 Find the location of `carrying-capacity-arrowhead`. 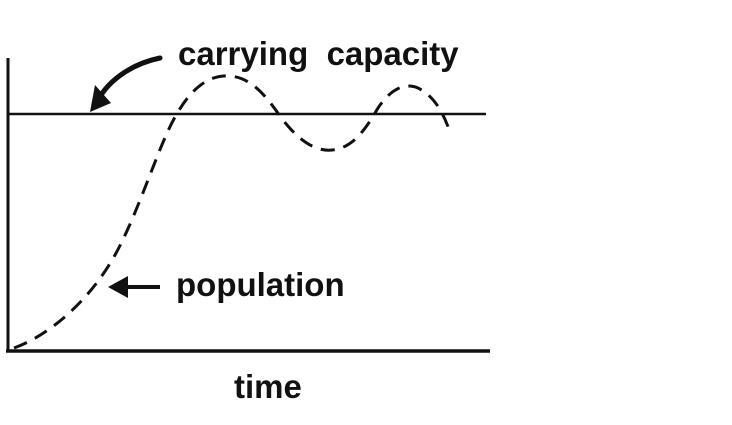

carrying-capacity-arrowhead is located at coordinates (100, 98).